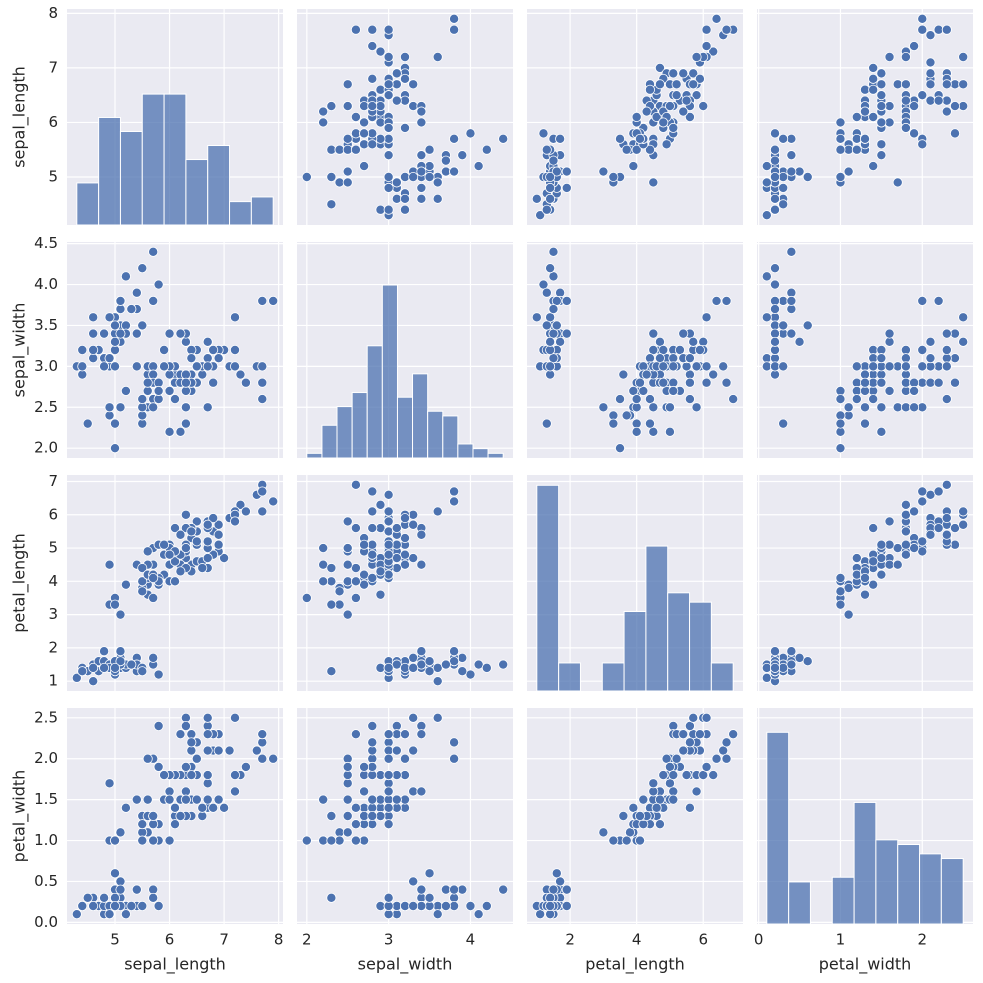 The height and width of the screenshot is (983, 983). Describe the element at coordinates (175, 965) in the screenshot. I see `x-axis-label: sepal_length` at that location.